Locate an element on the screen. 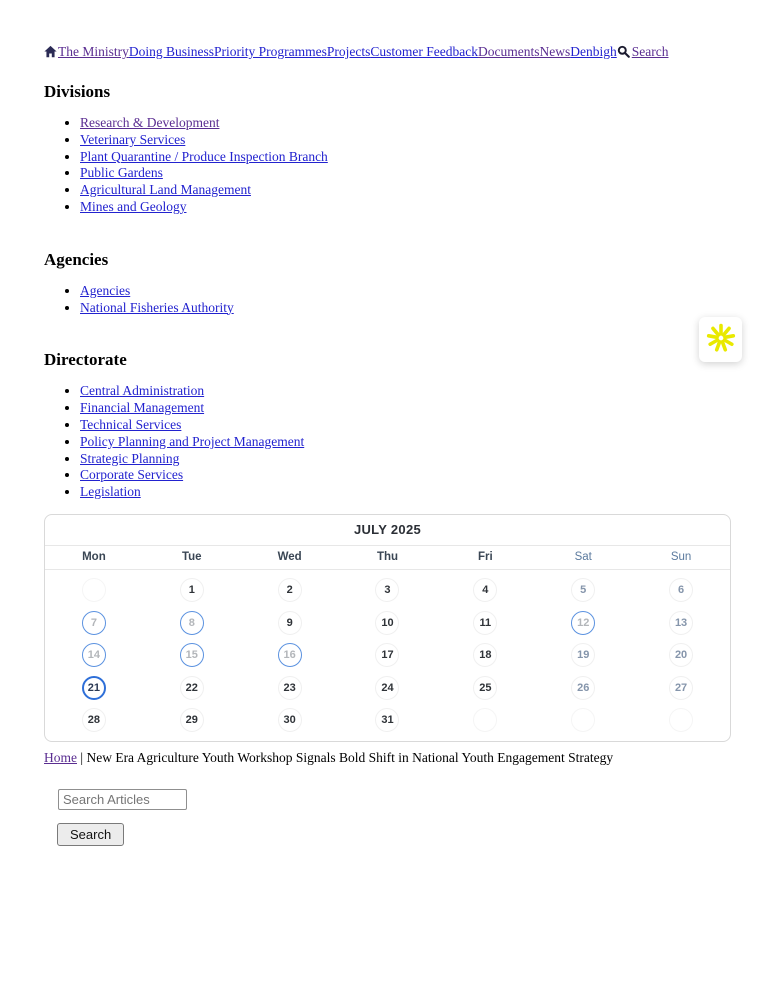  calendar-cell: 25 is located at coordinates (485, 687).